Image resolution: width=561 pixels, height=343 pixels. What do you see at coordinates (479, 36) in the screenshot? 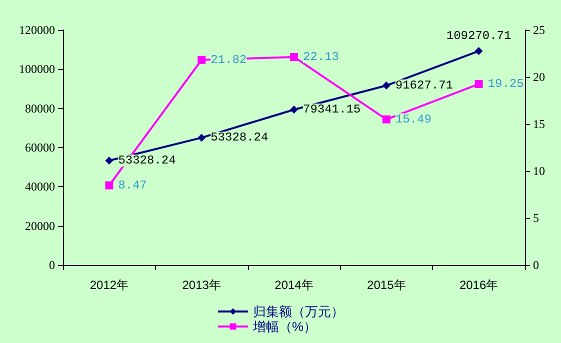
I see `data-label: 109270.71` at bounding box center [479, 36].